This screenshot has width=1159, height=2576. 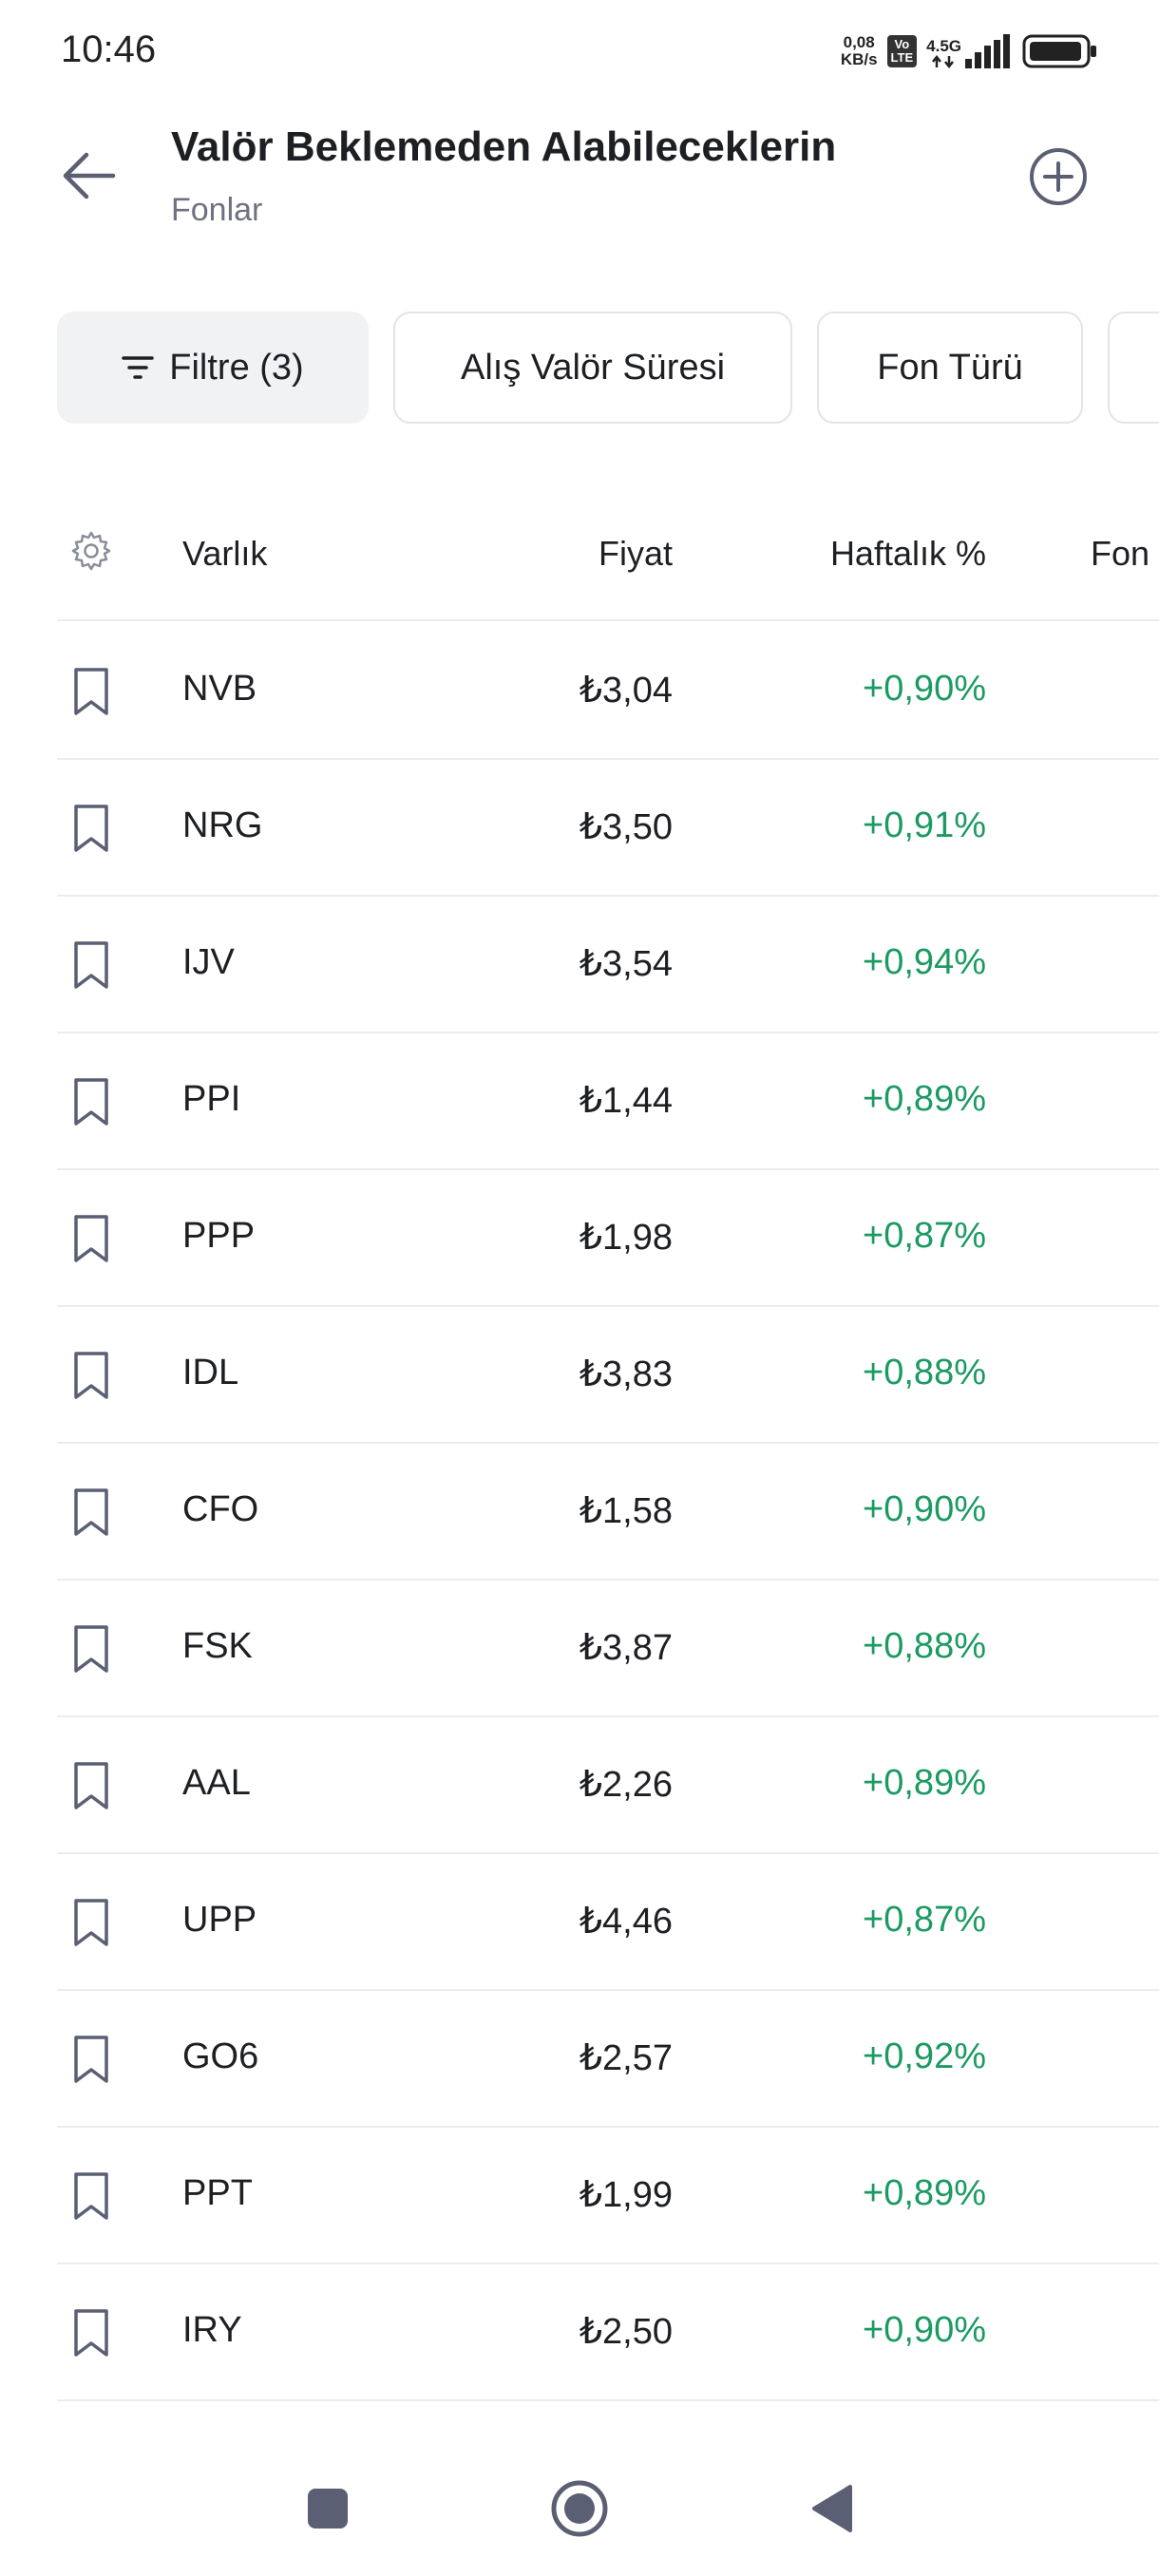 What do you see at coordinates (902, 57) in the screenshot?
I see `volte-bottom: LTE` at bounding box center [902, 57].